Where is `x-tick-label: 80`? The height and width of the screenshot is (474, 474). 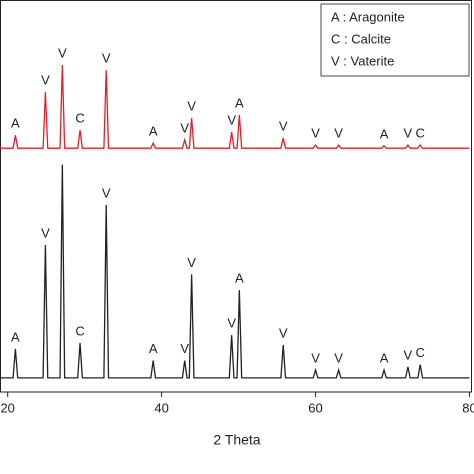 x-tick-label: 80 is located at coordinates (468, 407).